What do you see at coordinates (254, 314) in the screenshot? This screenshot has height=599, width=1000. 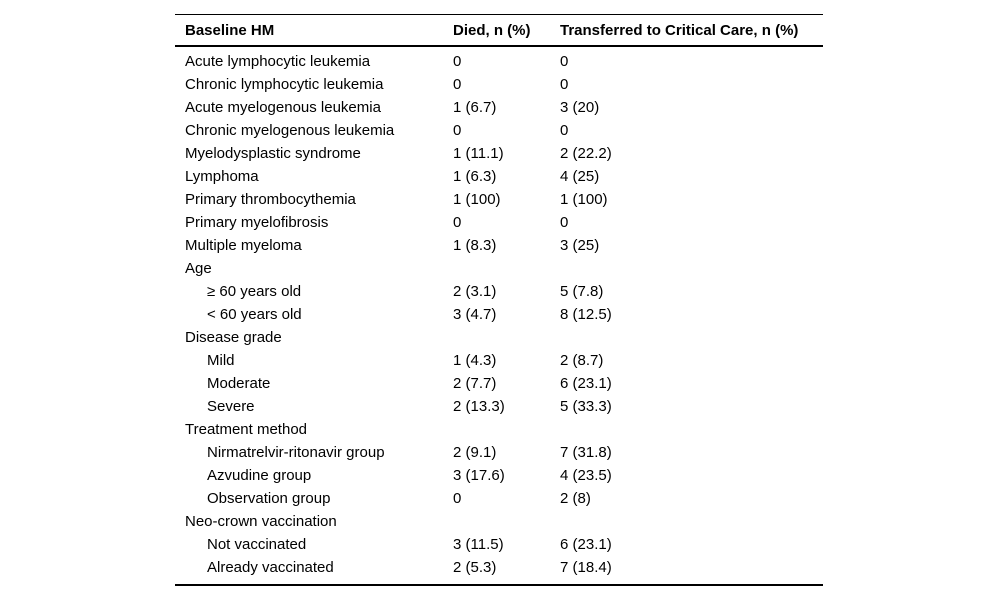 I see `row-label: < 60 years old` at bounding box center [254, 314].